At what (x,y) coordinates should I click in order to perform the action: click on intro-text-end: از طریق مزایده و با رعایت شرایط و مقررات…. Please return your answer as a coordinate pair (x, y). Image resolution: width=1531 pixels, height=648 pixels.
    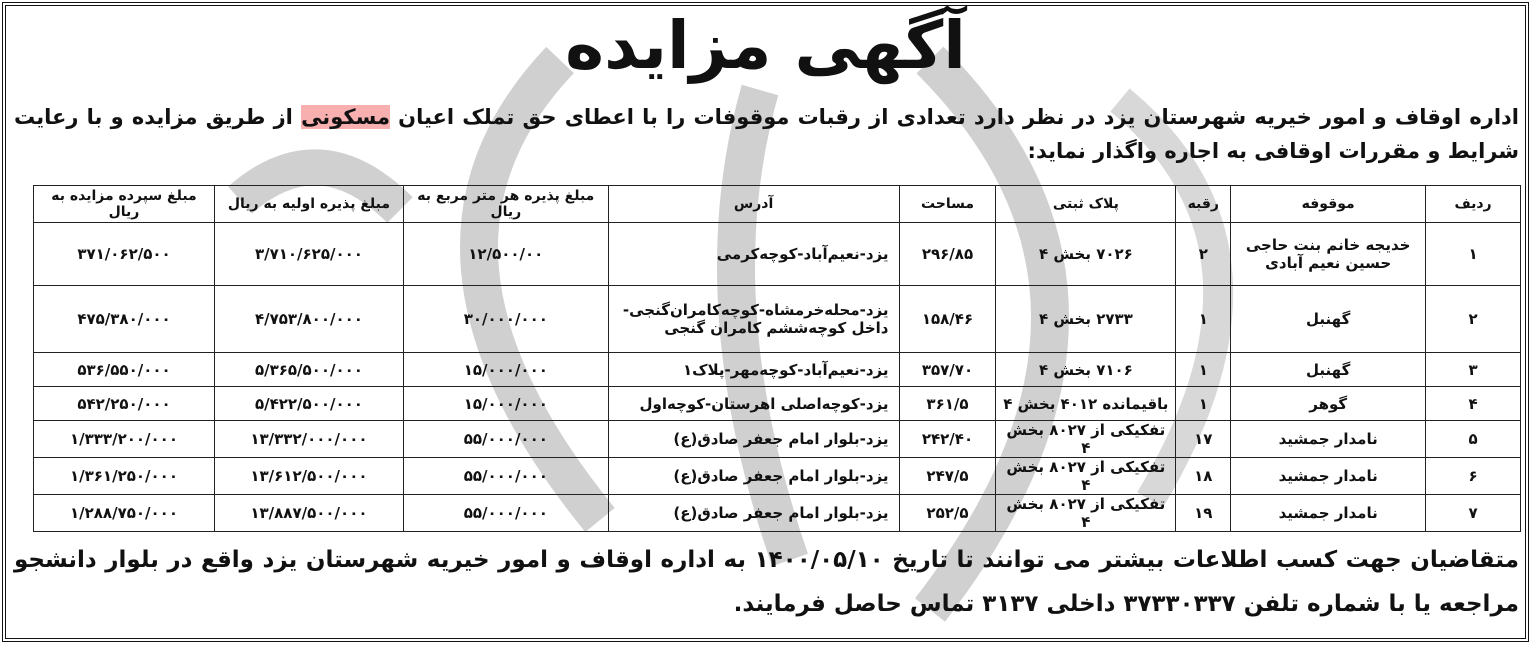
    Looking at the image, I should click on (766, 134).